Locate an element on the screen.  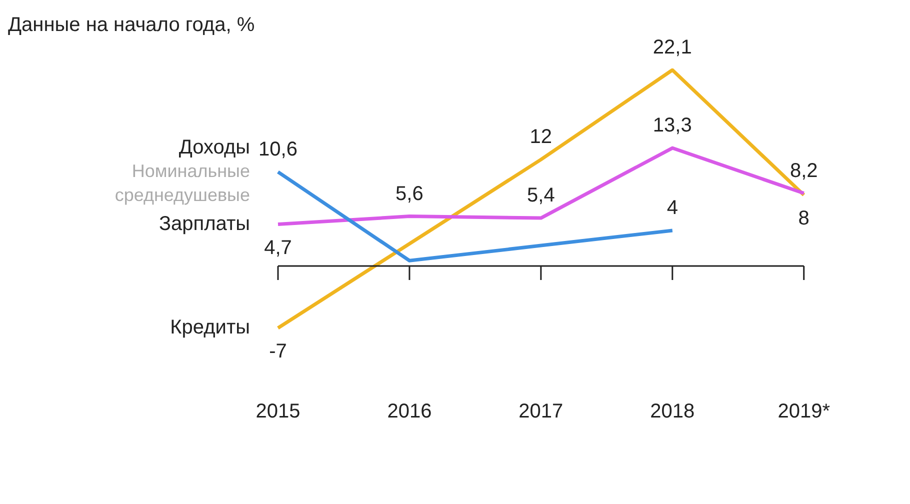
chart-title: Данные на начало года, % is located at coordinates (131, 25).